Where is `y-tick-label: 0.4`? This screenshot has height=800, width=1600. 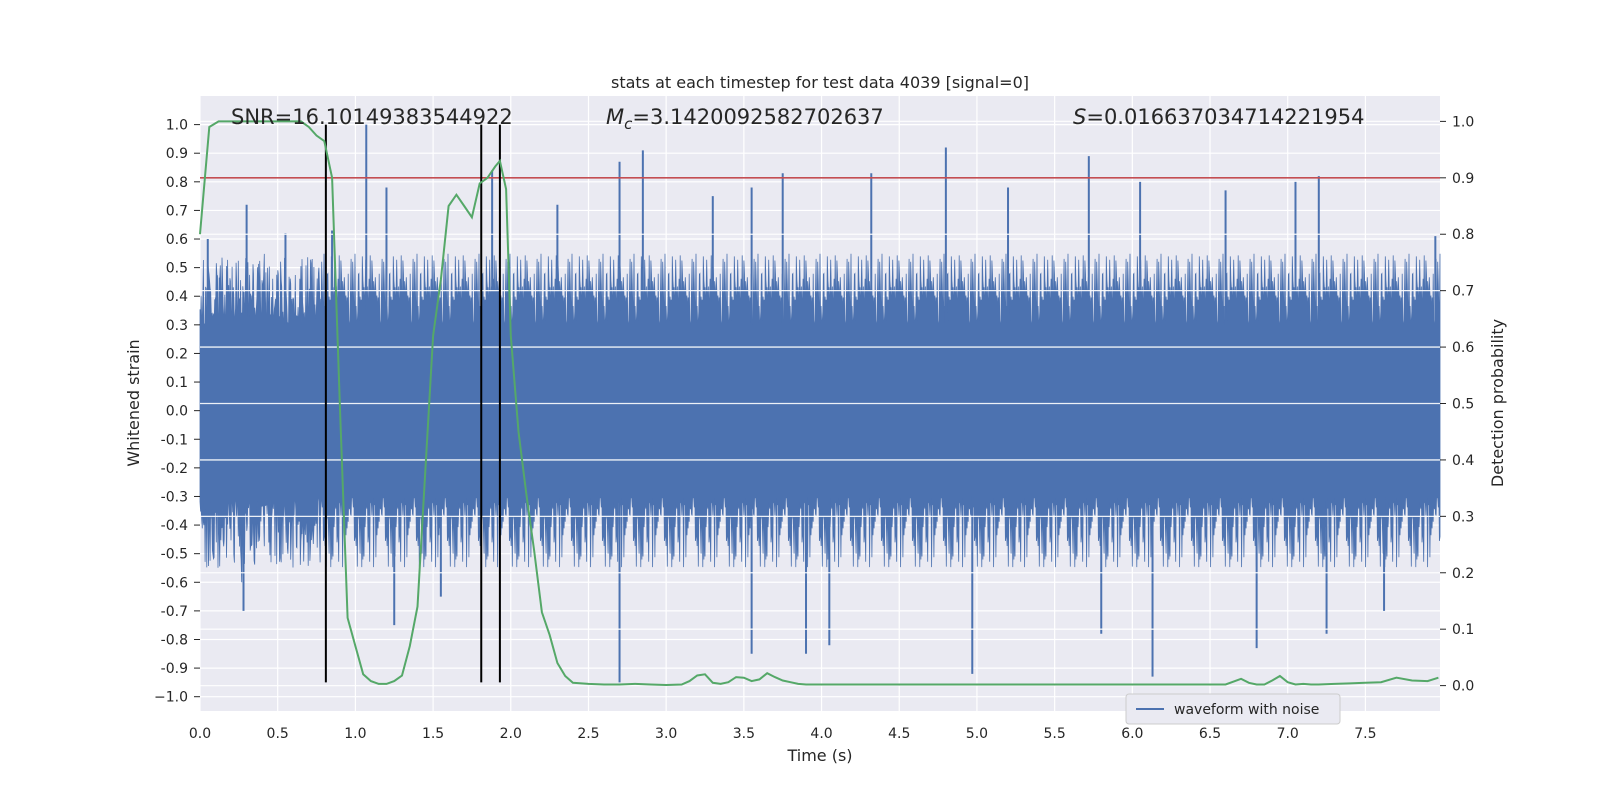 y-tick-label: 0.4 is located at coordinates (177, 297).